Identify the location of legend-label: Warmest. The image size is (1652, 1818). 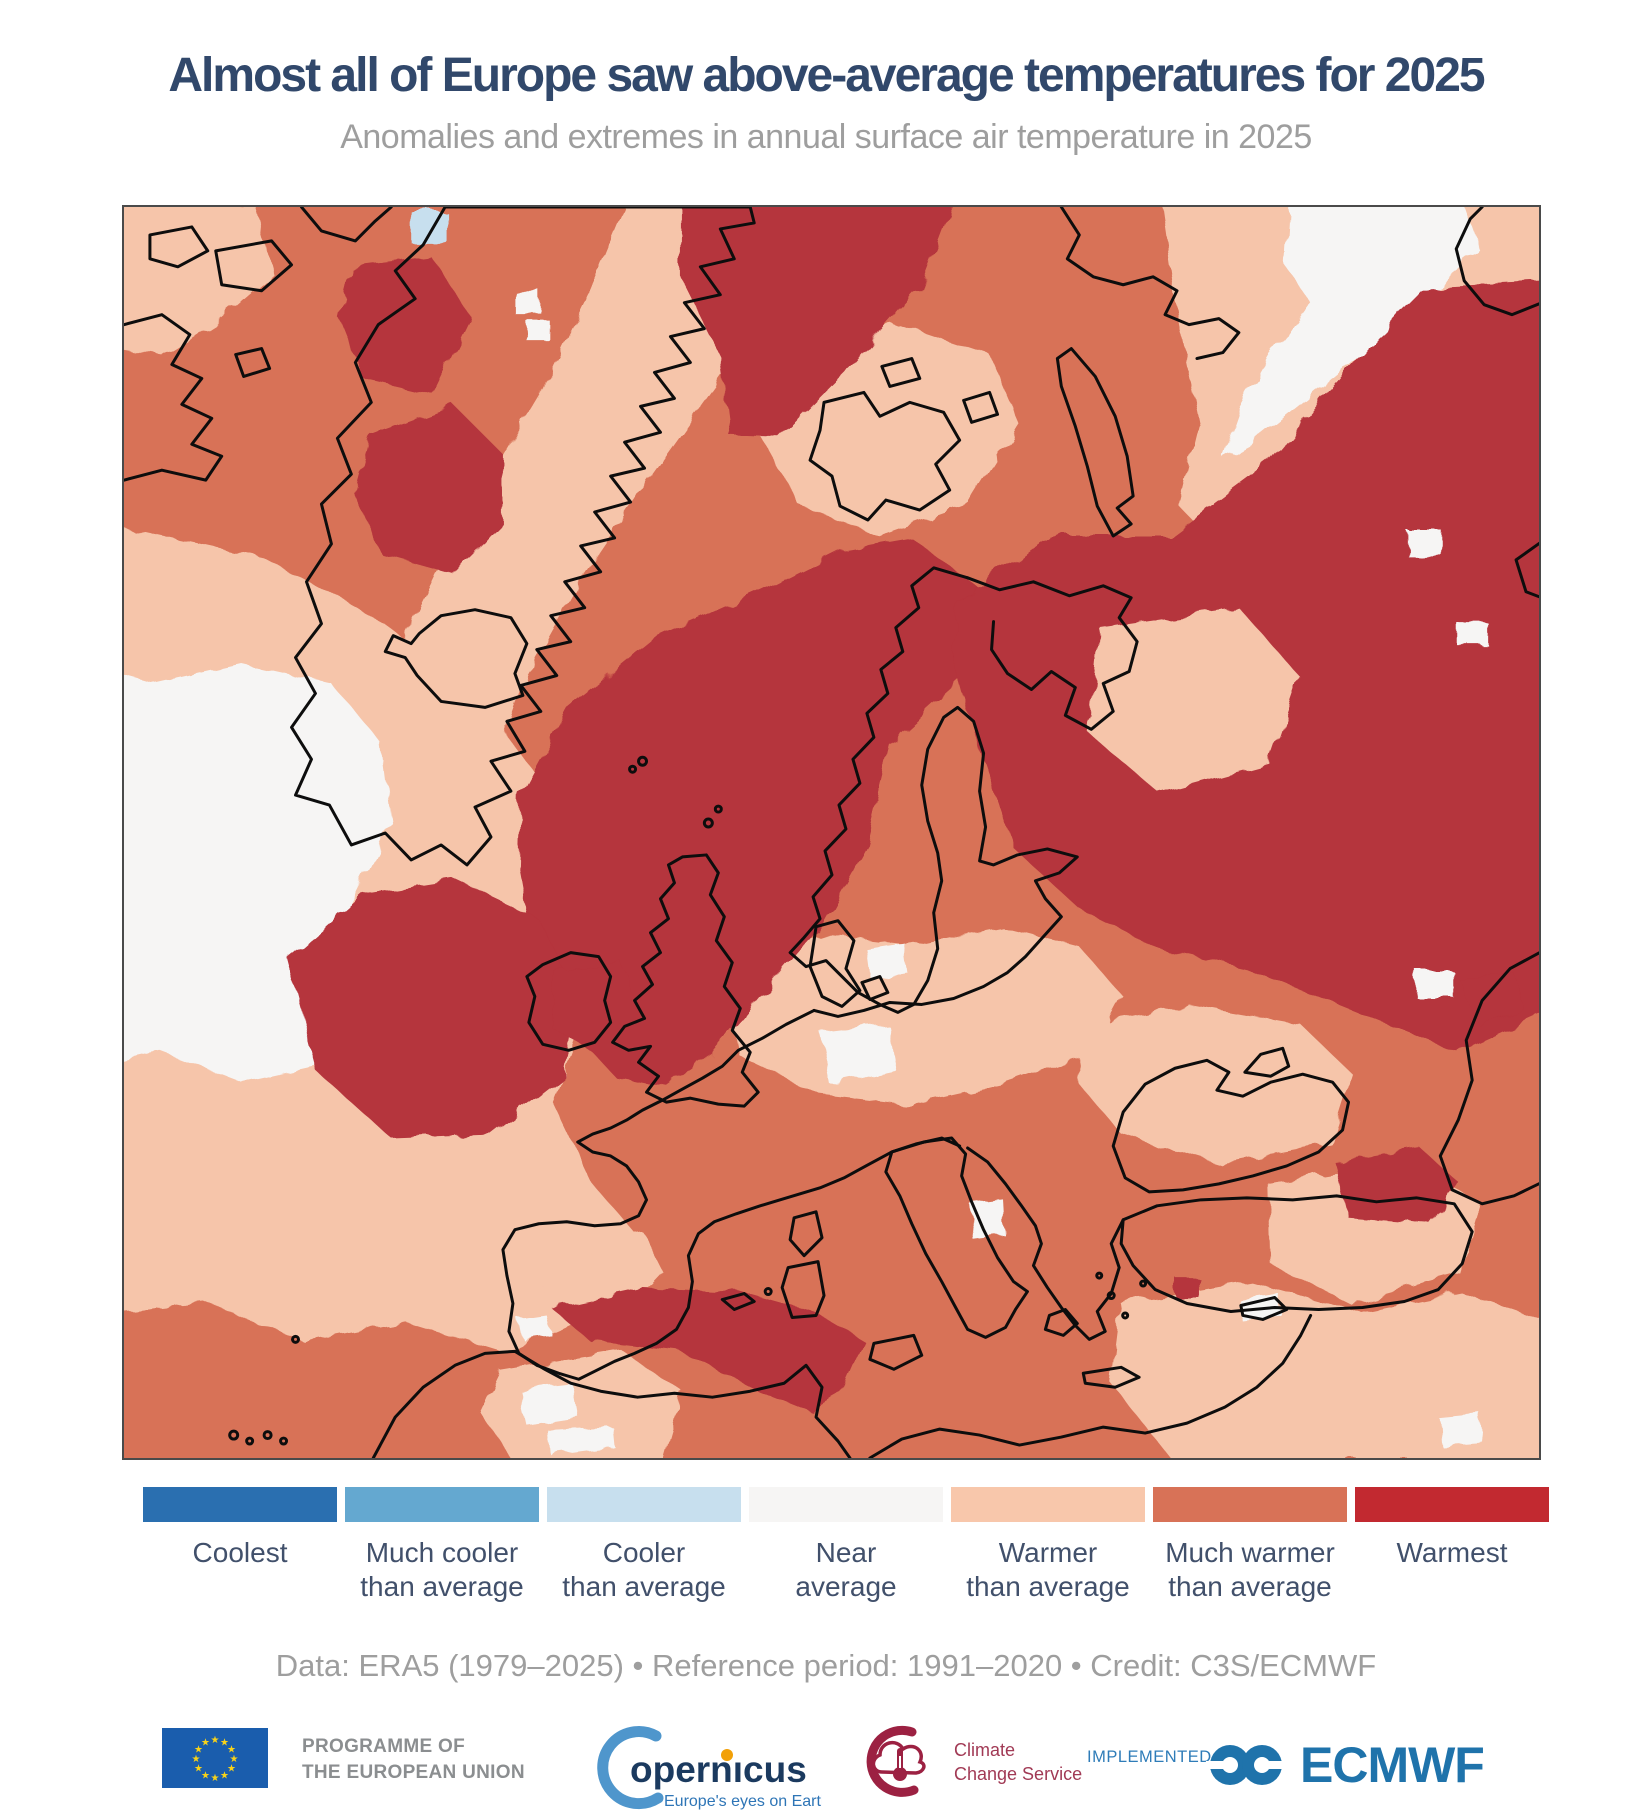
(1452, 1552).